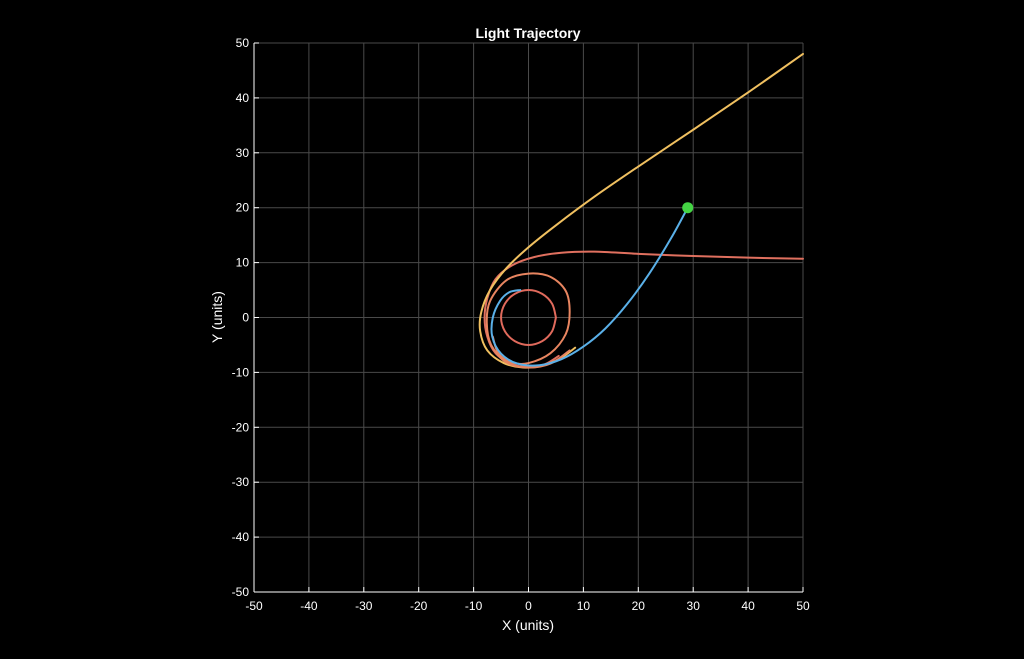 This screenshot has width=1024, height=659. I want to click on marker-layer, so click(688, 208).